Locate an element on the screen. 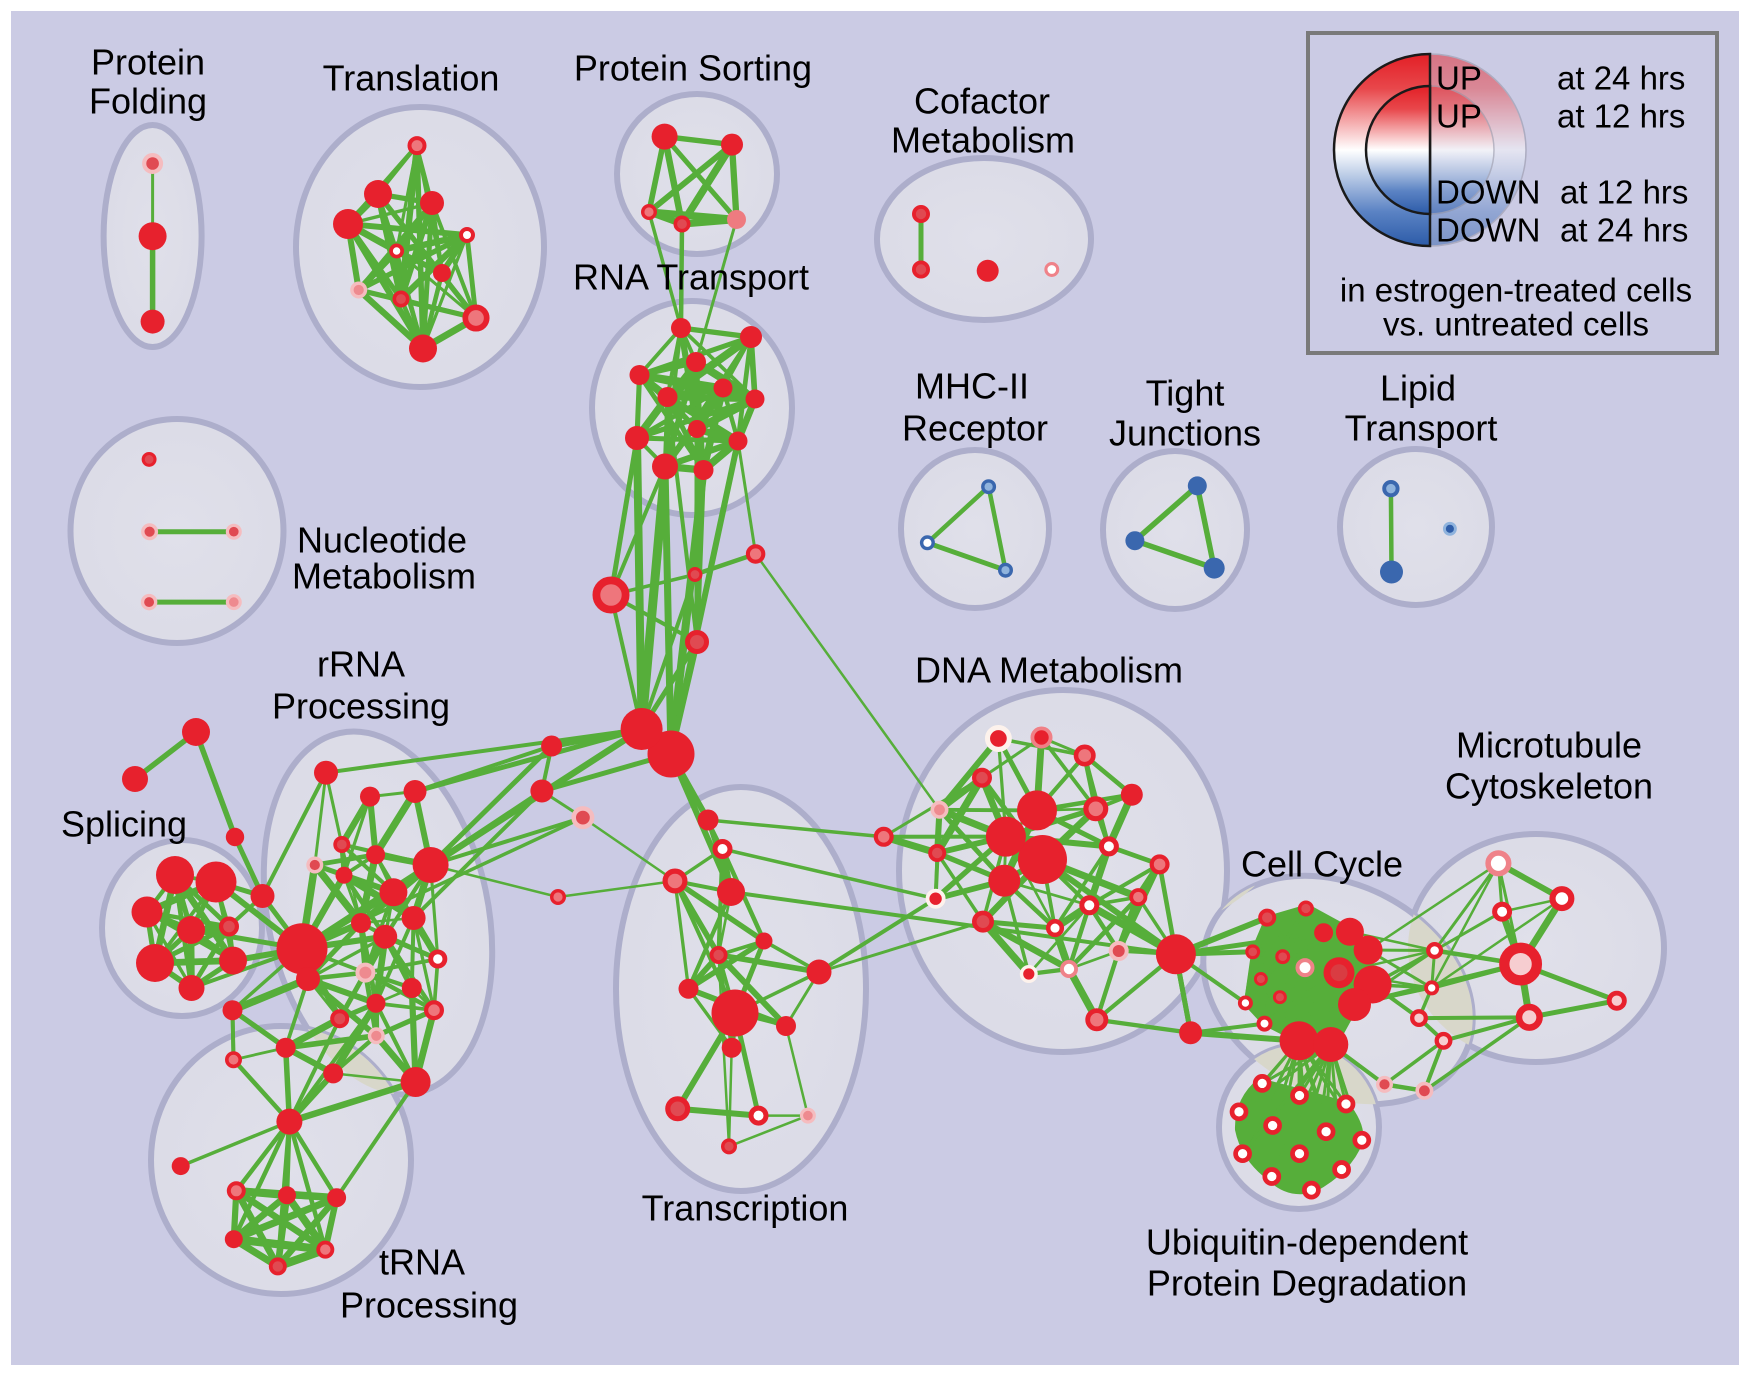  svg-text: Protein is located at coordinates (148, 62).